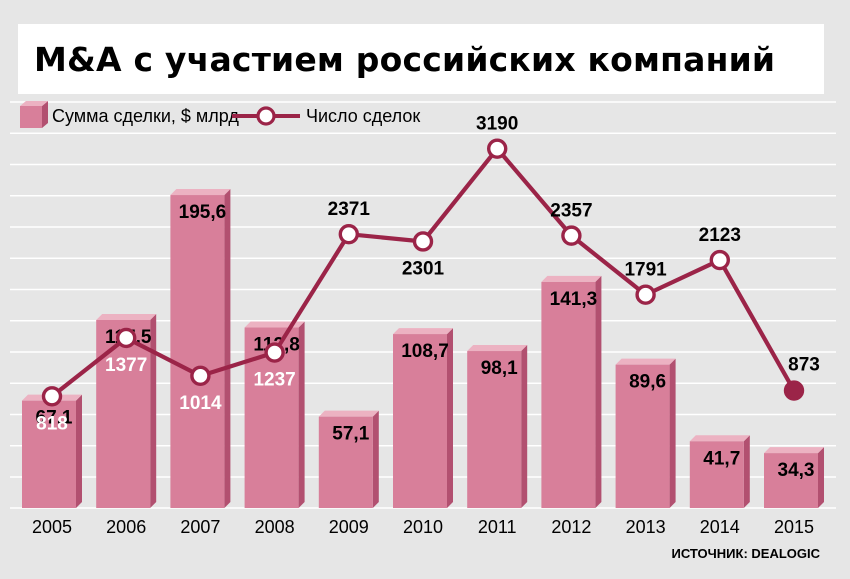 This screenshot has width=850, height=579. Describe the element at coordinates (126, 365) in the screenshot. I see `line-value-label: 1377` at that location.